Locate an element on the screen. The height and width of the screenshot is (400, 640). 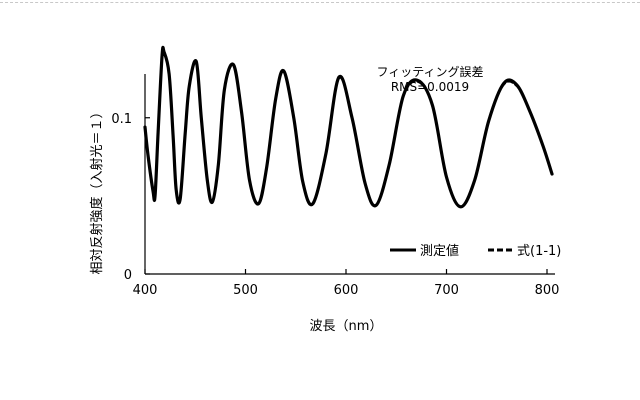
y-axis-title: 相対反射強度（入射光＝１） is located at coordinates (97, 189).